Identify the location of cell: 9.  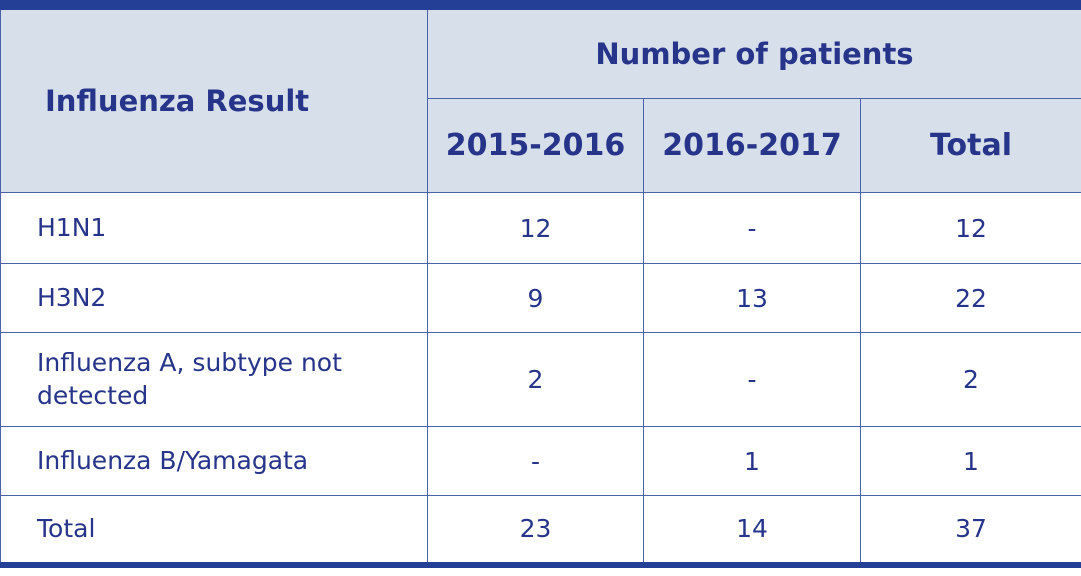
(535, 298).